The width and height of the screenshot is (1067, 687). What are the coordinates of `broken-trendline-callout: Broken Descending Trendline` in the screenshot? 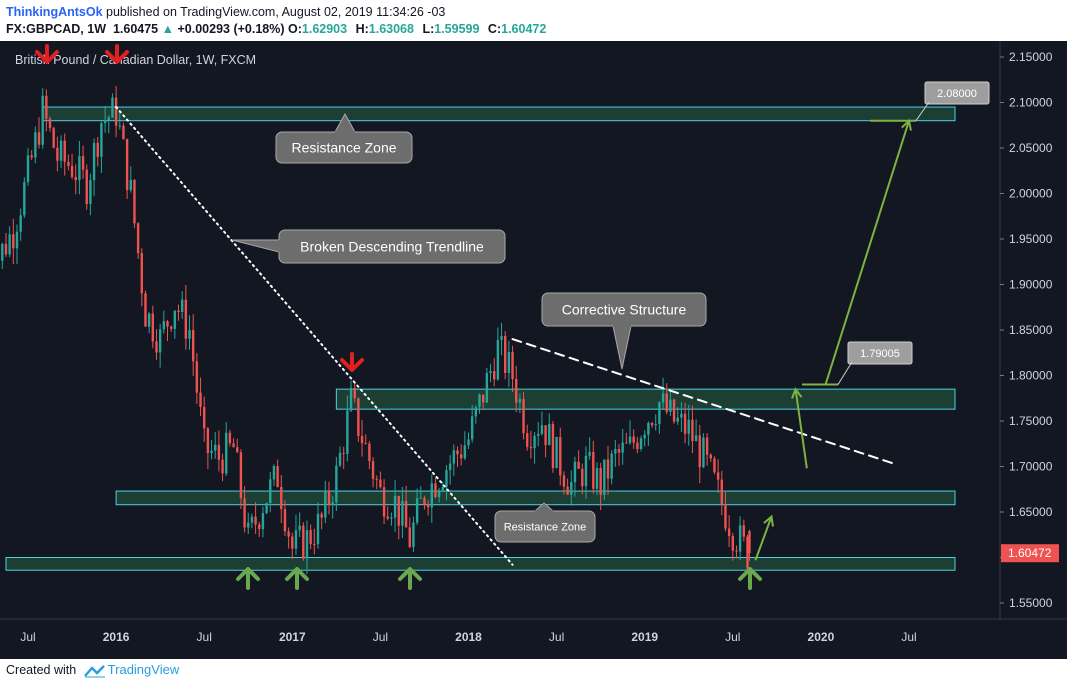 It's located at (368, 246).